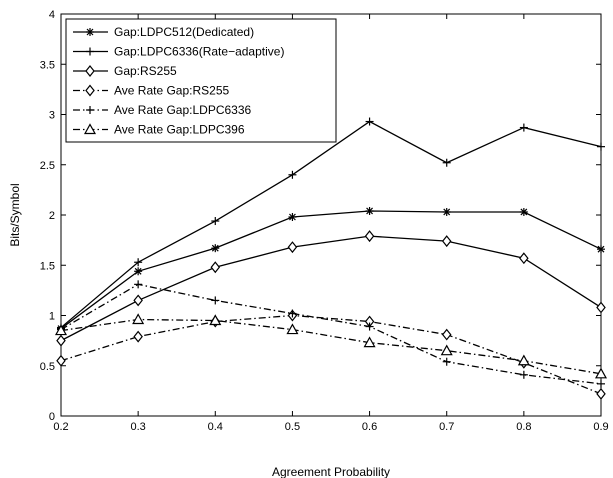  Describe the element at coordinates (47, 65) in the screenshot. I see `y-tick-label: 3.5` at that location.